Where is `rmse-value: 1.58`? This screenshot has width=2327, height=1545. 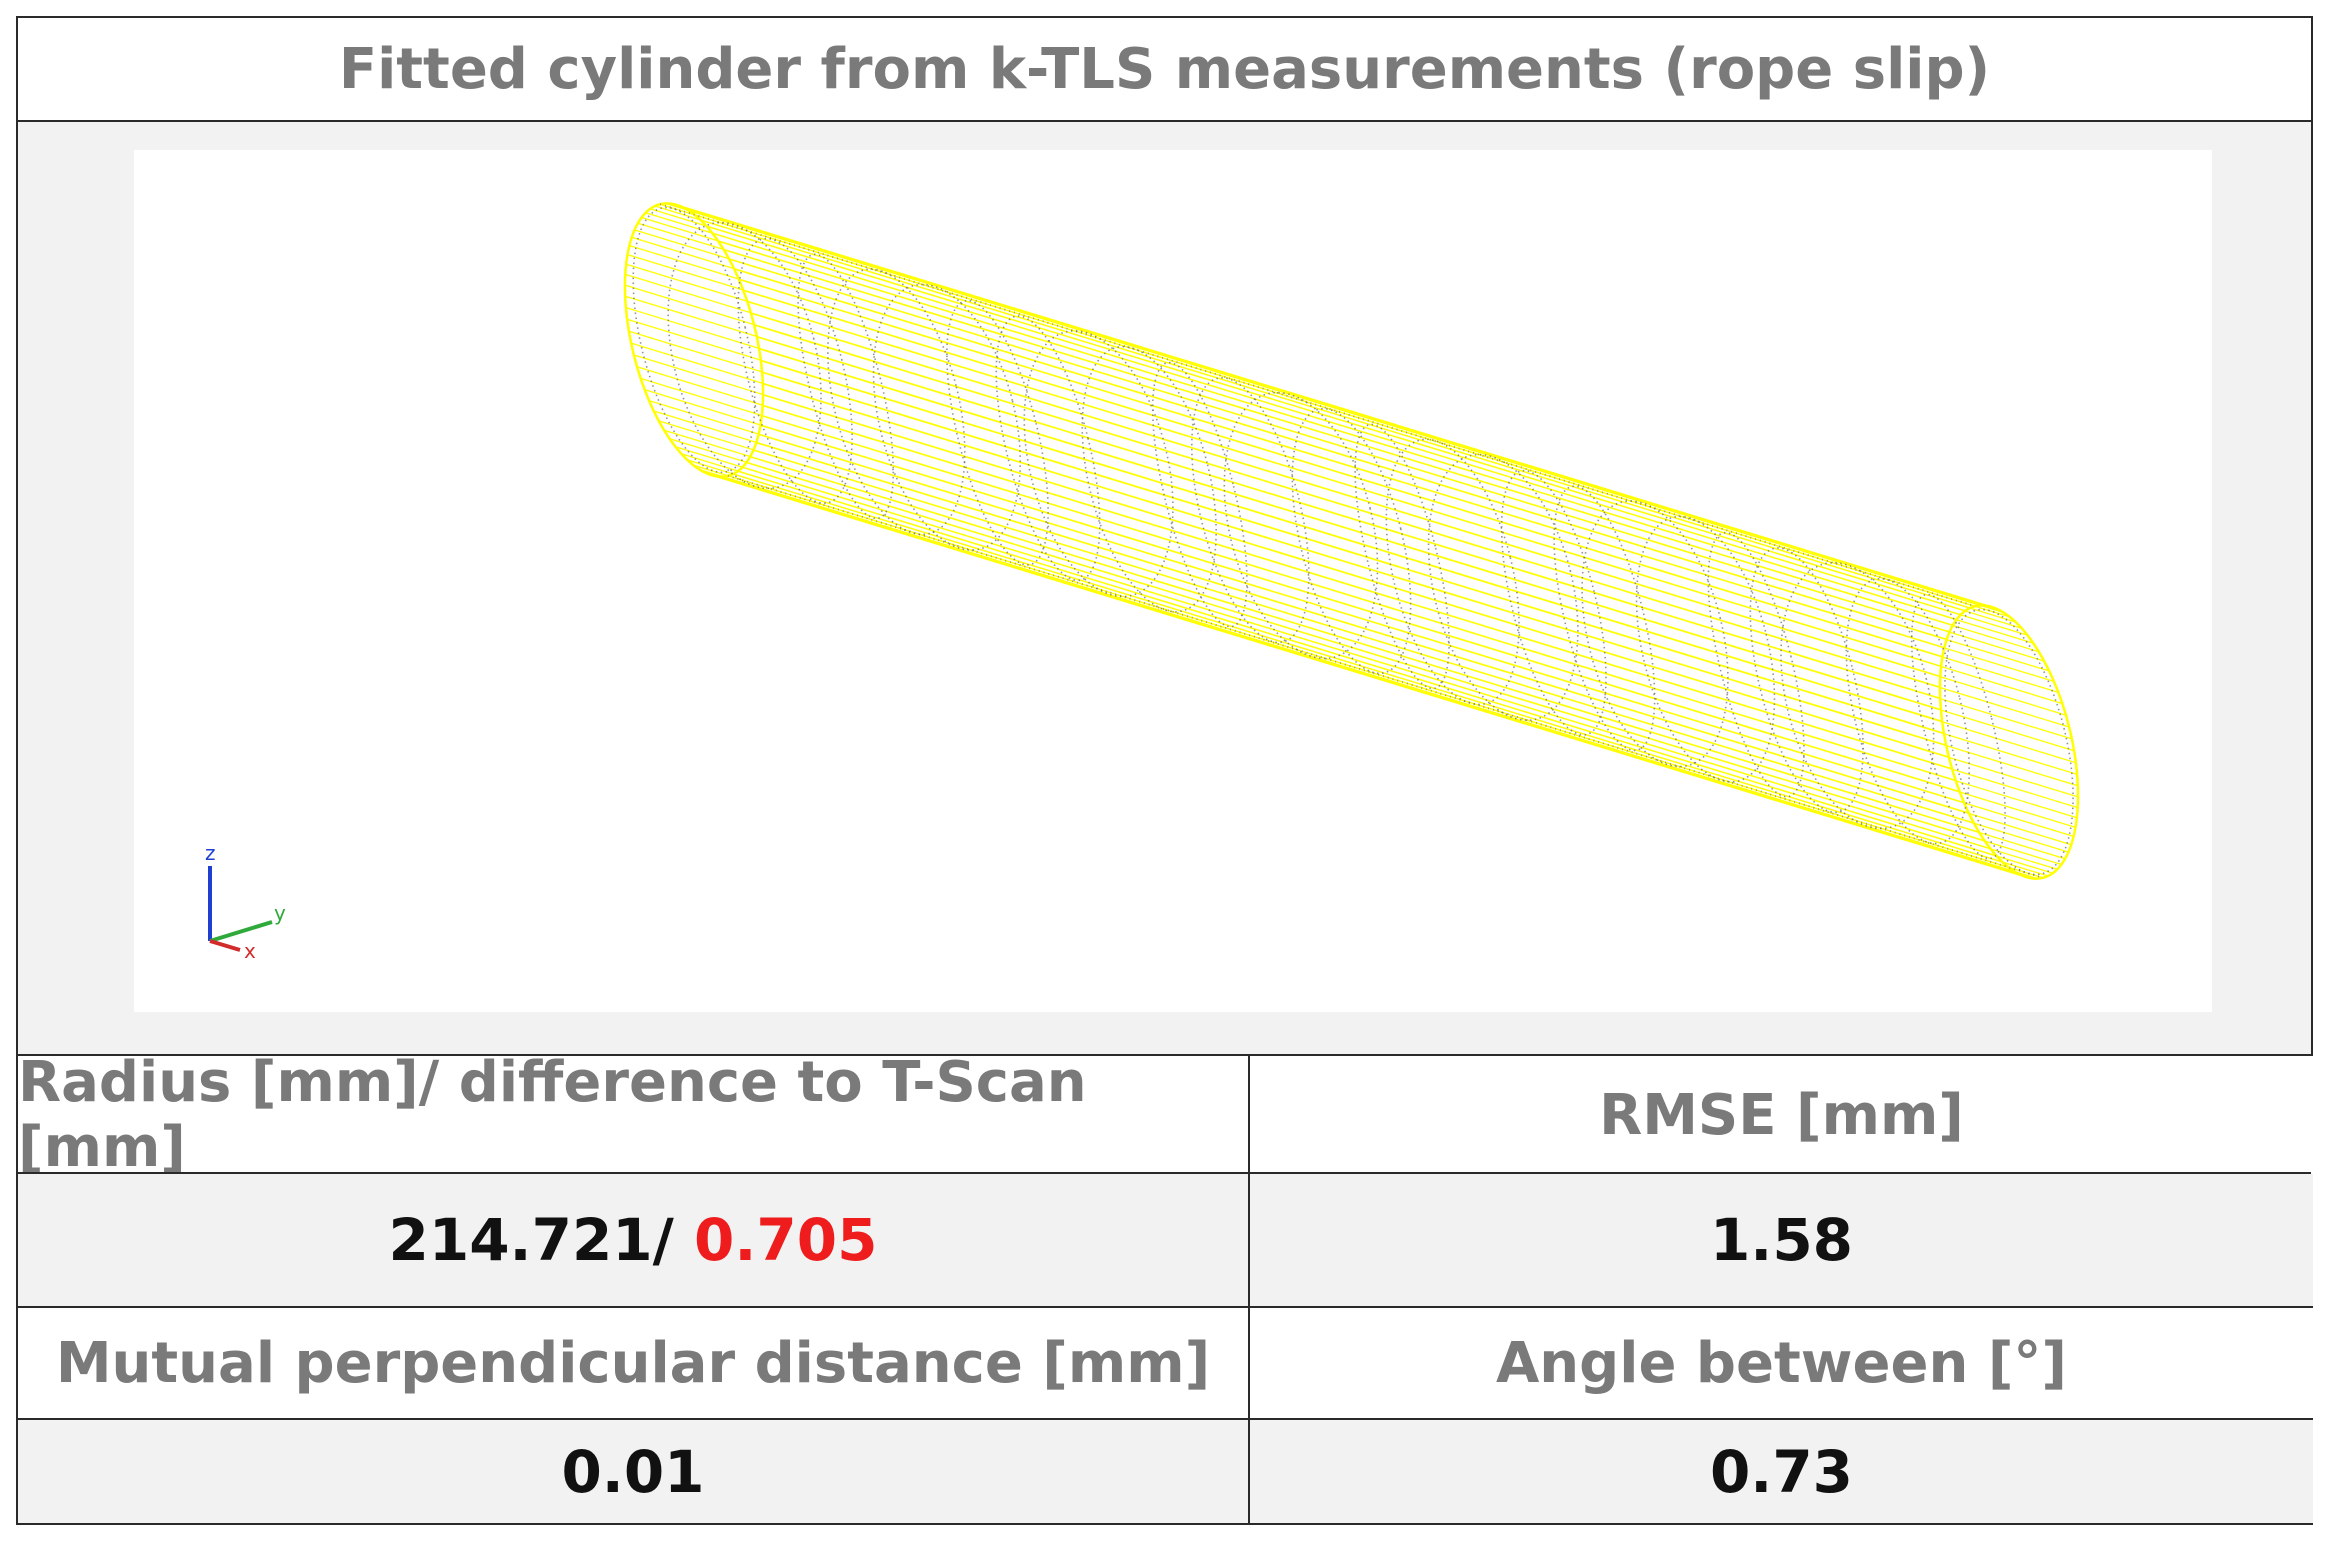
rmse-value: 1.58 is located at coordinates (1781, 1240).